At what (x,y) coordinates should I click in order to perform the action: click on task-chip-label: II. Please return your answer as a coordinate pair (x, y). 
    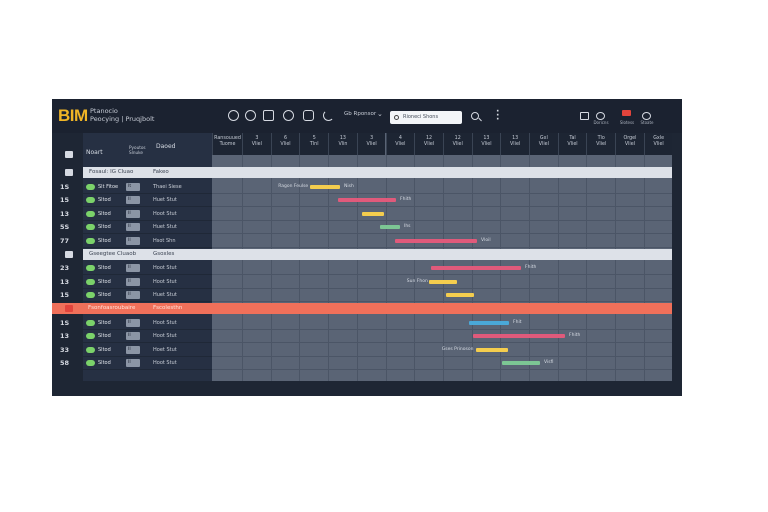
    Looking at the image, I should click on (129, 227).